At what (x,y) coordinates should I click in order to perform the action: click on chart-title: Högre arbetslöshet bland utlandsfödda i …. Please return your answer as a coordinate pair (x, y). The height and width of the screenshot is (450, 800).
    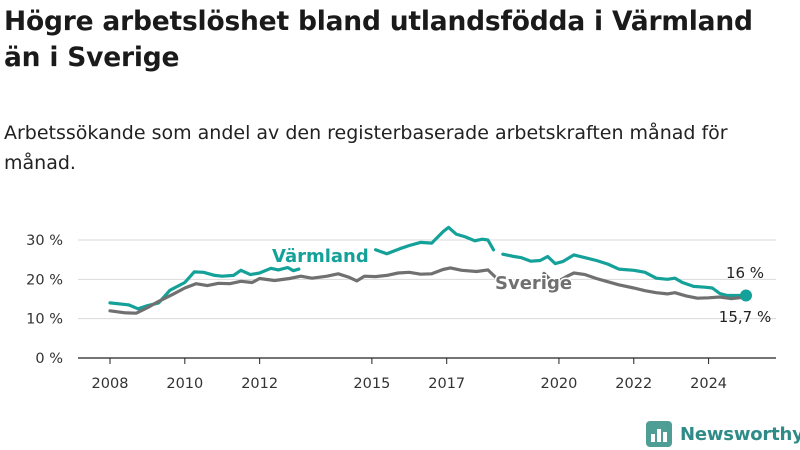
    Looking at the image, I should click on (378, 39).